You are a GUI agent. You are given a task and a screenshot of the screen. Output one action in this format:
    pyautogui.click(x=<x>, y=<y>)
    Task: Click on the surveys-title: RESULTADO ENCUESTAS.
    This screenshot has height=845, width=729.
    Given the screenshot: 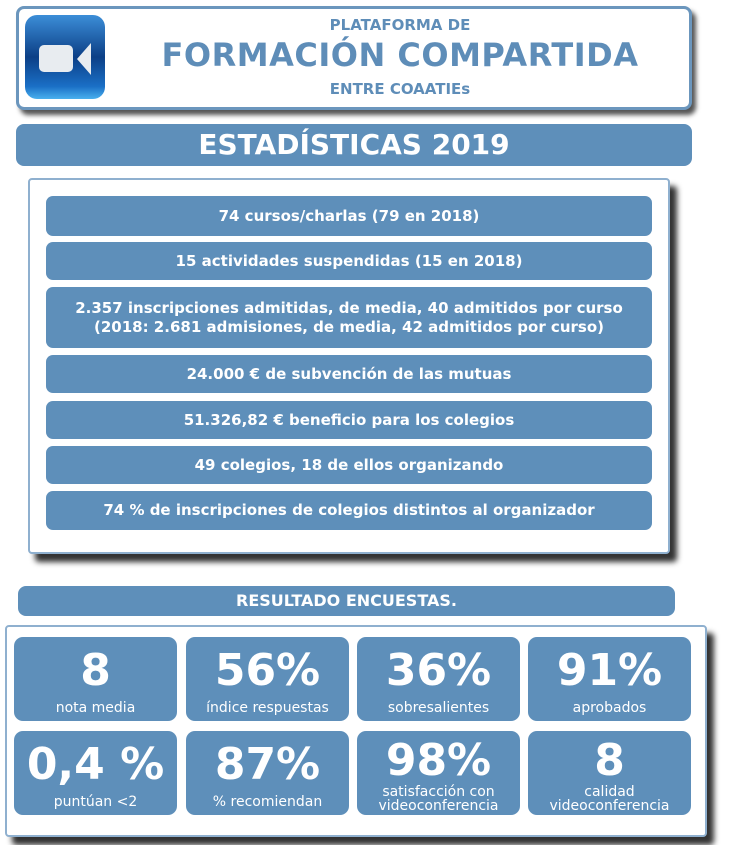 What is the action you would take?
    pyautogui.click(x=346, y=601)
    